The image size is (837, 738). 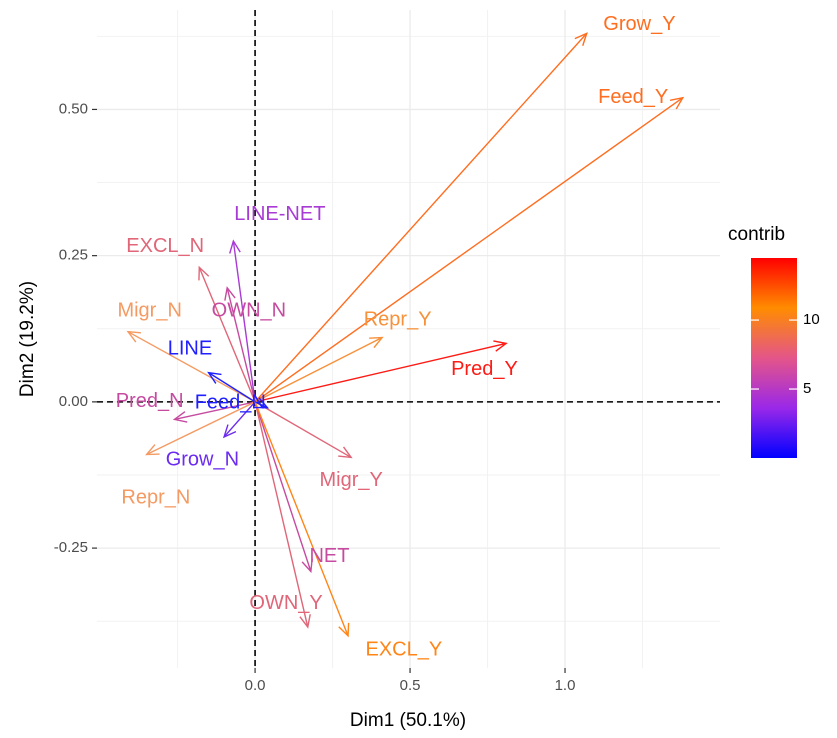 I want to click on y-axis-ticks: -0.25 0.00 0.25 0.50, so click(x=75, y=328).